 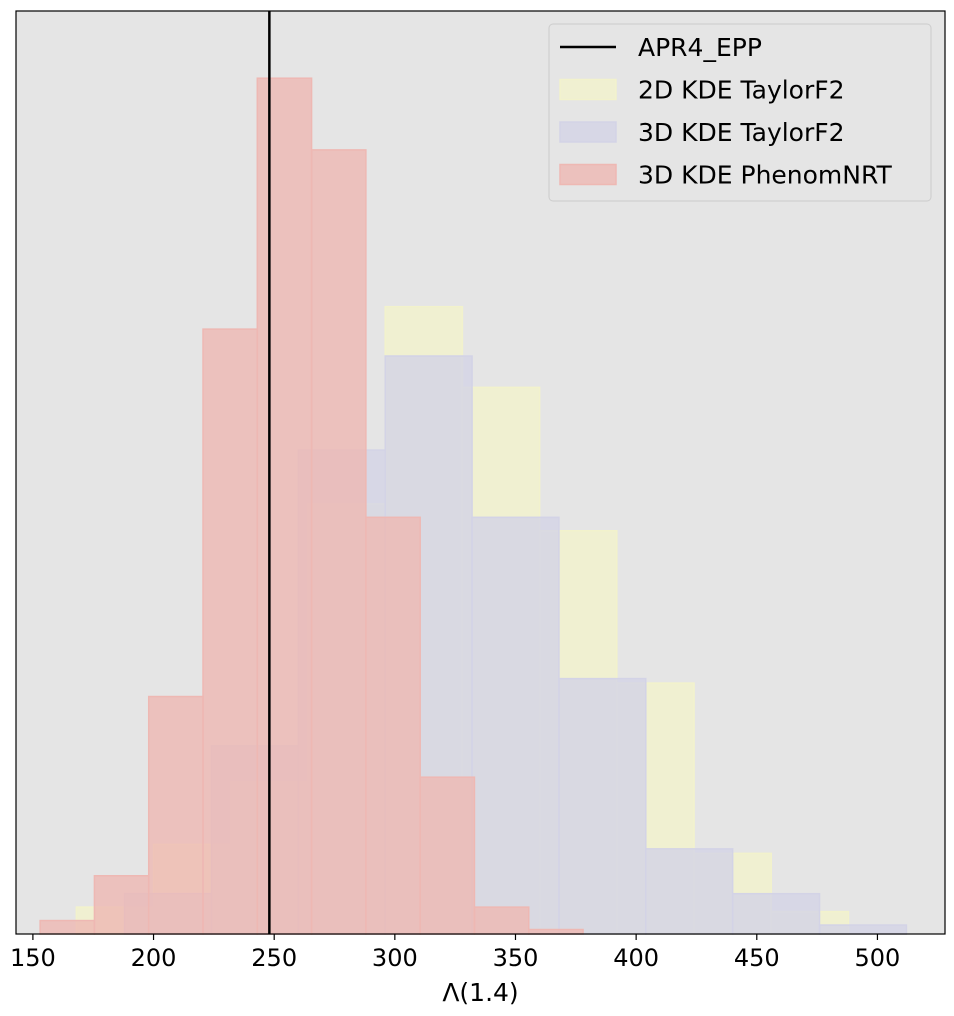 What do you see at coordinates (700, 47) in the screenshot?
I see `legend-entry-label: APR4_EPP` at bounding box center [700, 47].